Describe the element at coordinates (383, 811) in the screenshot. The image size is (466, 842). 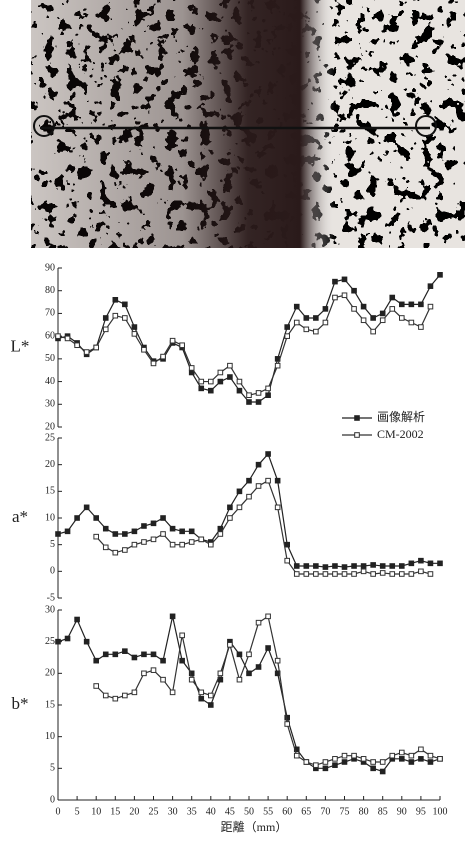
I see `x-tick-label: 85` at that location.